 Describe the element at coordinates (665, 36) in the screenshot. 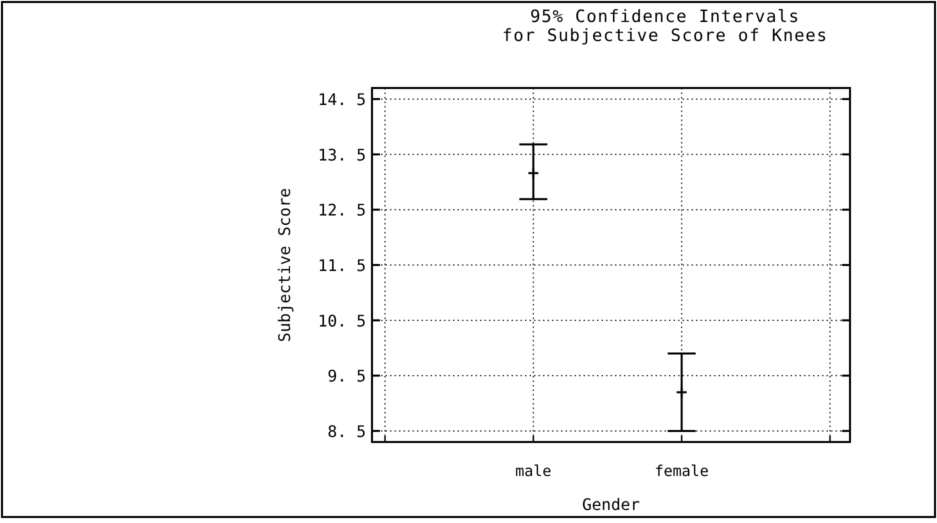

I see `chart-subtitle: for Subjective Score of Knees` at that location.